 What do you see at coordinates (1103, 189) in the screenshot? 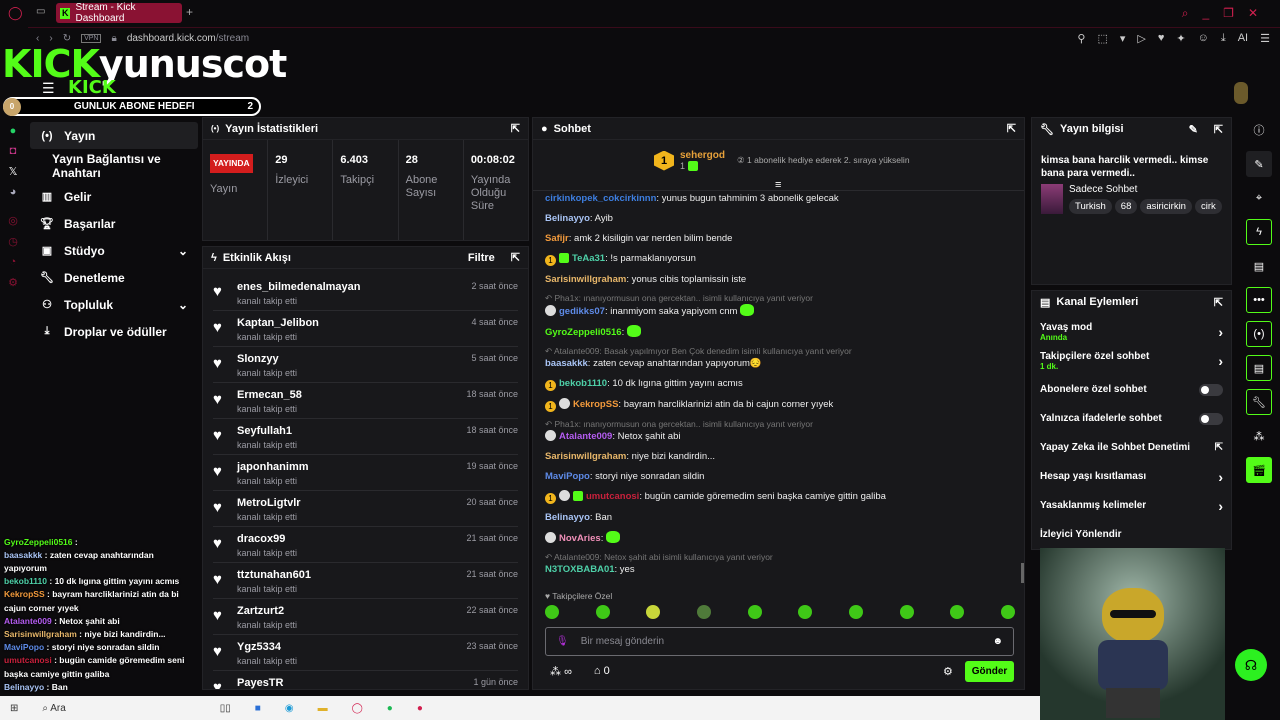
I see `category-name: Sadece Sohbet` at bounding box center [1103, 189].